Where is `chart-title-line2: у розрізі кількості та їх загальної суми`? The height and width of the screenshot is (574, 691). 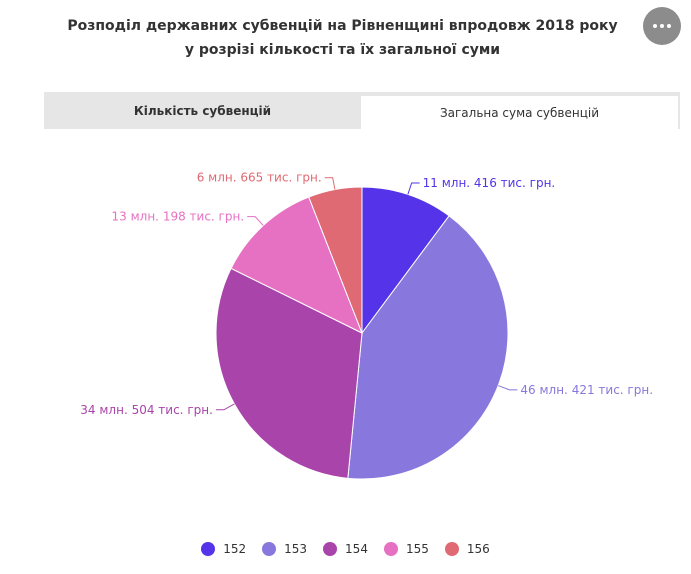
chart-title-line2: у розрізі кількості та їх загальної суми is located at coordinates (342, 50).